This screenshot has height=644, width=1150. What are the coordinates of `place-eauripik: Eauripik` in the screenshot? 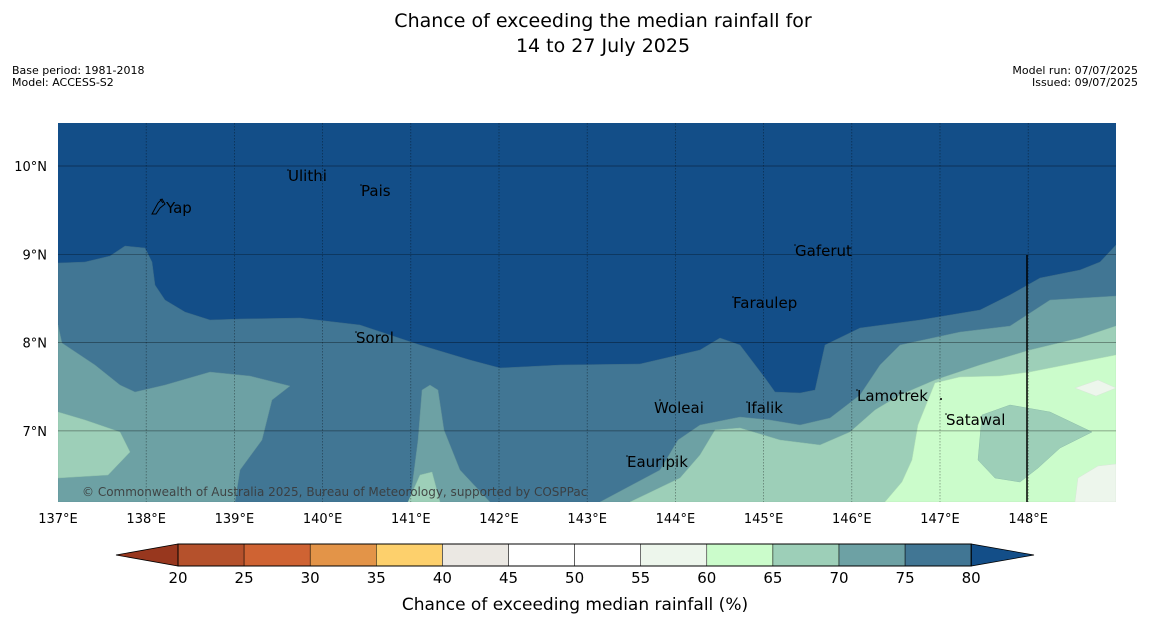 It's located at (657, 462).